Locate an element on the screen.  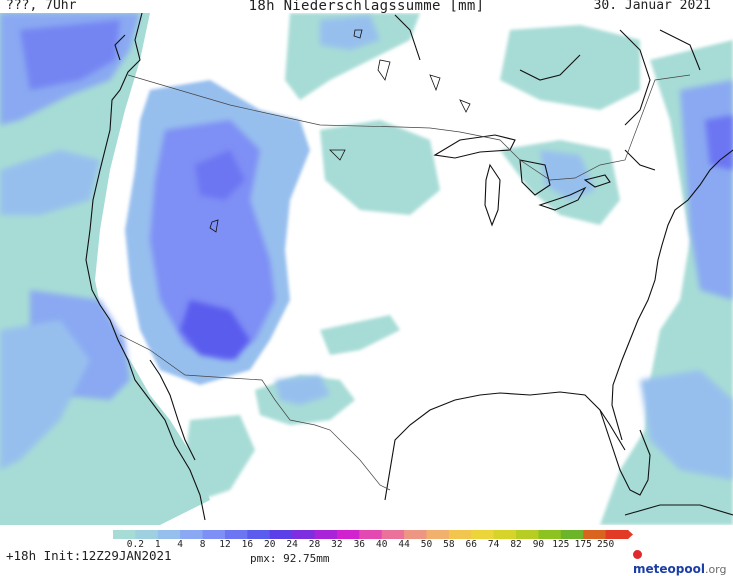
init-time-label: +18h Init:12Z29JAN2021 is located at coordinates (89, 555).